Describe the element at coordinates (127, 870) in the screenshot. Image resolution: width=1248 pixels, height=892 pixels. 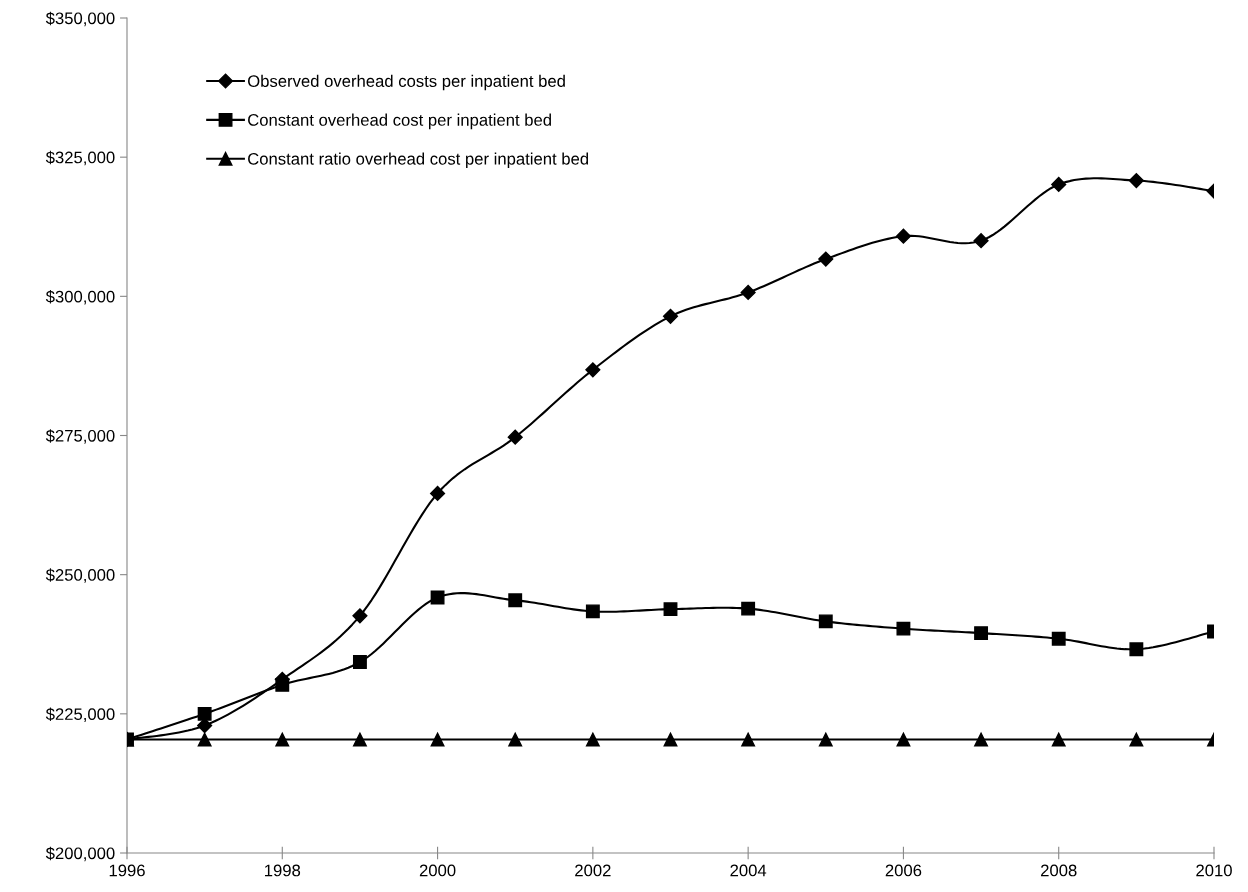
I see `x-tick-label: 1996` at that location.